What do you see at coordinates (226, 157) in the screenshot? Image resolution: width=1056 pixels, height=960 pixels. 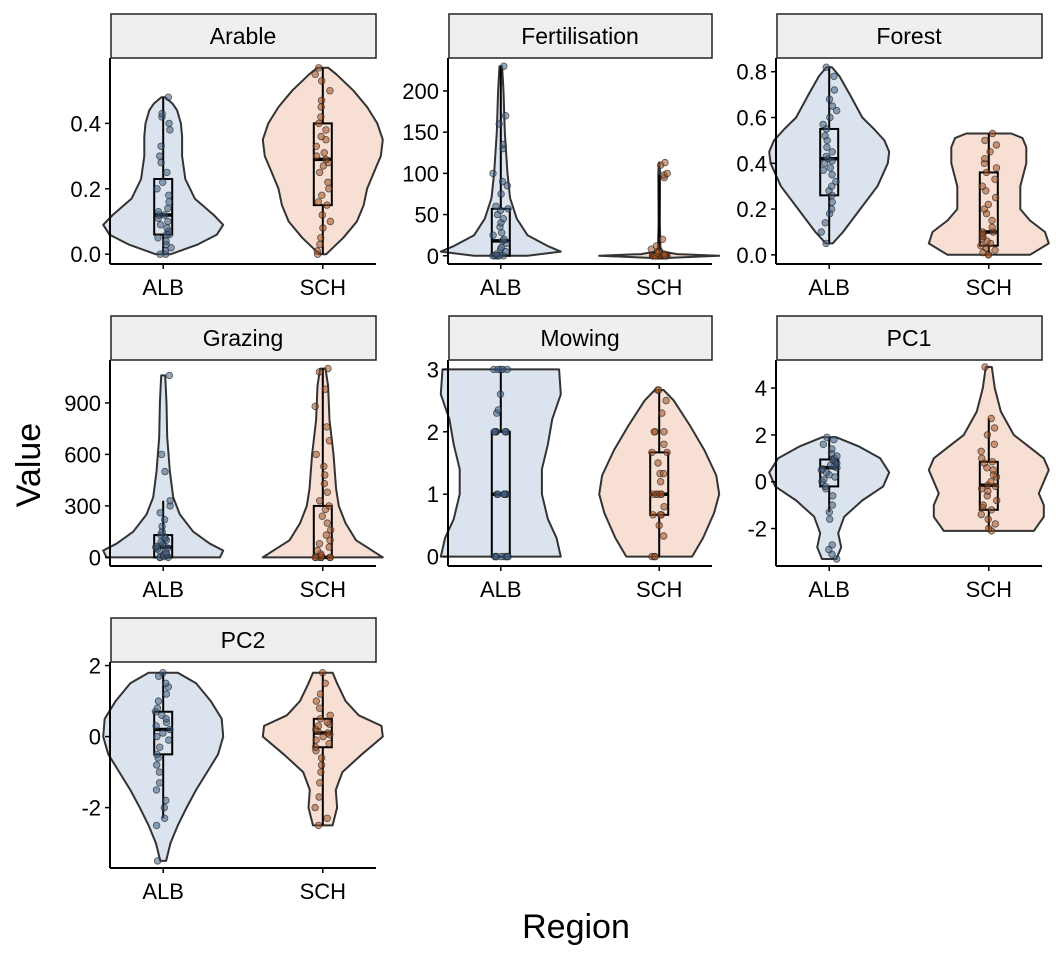 I see `panel-arable: Arable ALB SCH 0.0 0.2 0.4` at bounding box center [226, 157].